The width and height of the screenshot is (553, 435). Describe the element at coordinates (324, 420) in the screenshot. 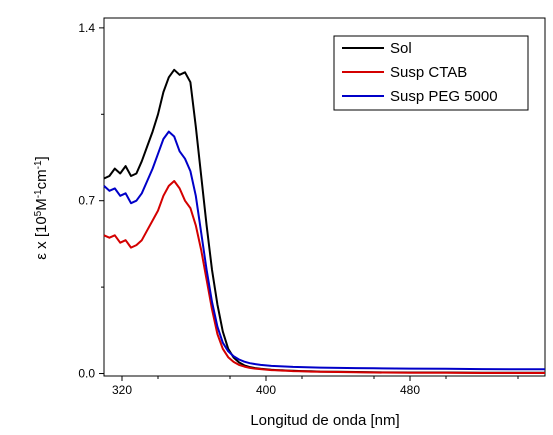

I see `x-axis-title: Longitud de onda [nm]` at that location.